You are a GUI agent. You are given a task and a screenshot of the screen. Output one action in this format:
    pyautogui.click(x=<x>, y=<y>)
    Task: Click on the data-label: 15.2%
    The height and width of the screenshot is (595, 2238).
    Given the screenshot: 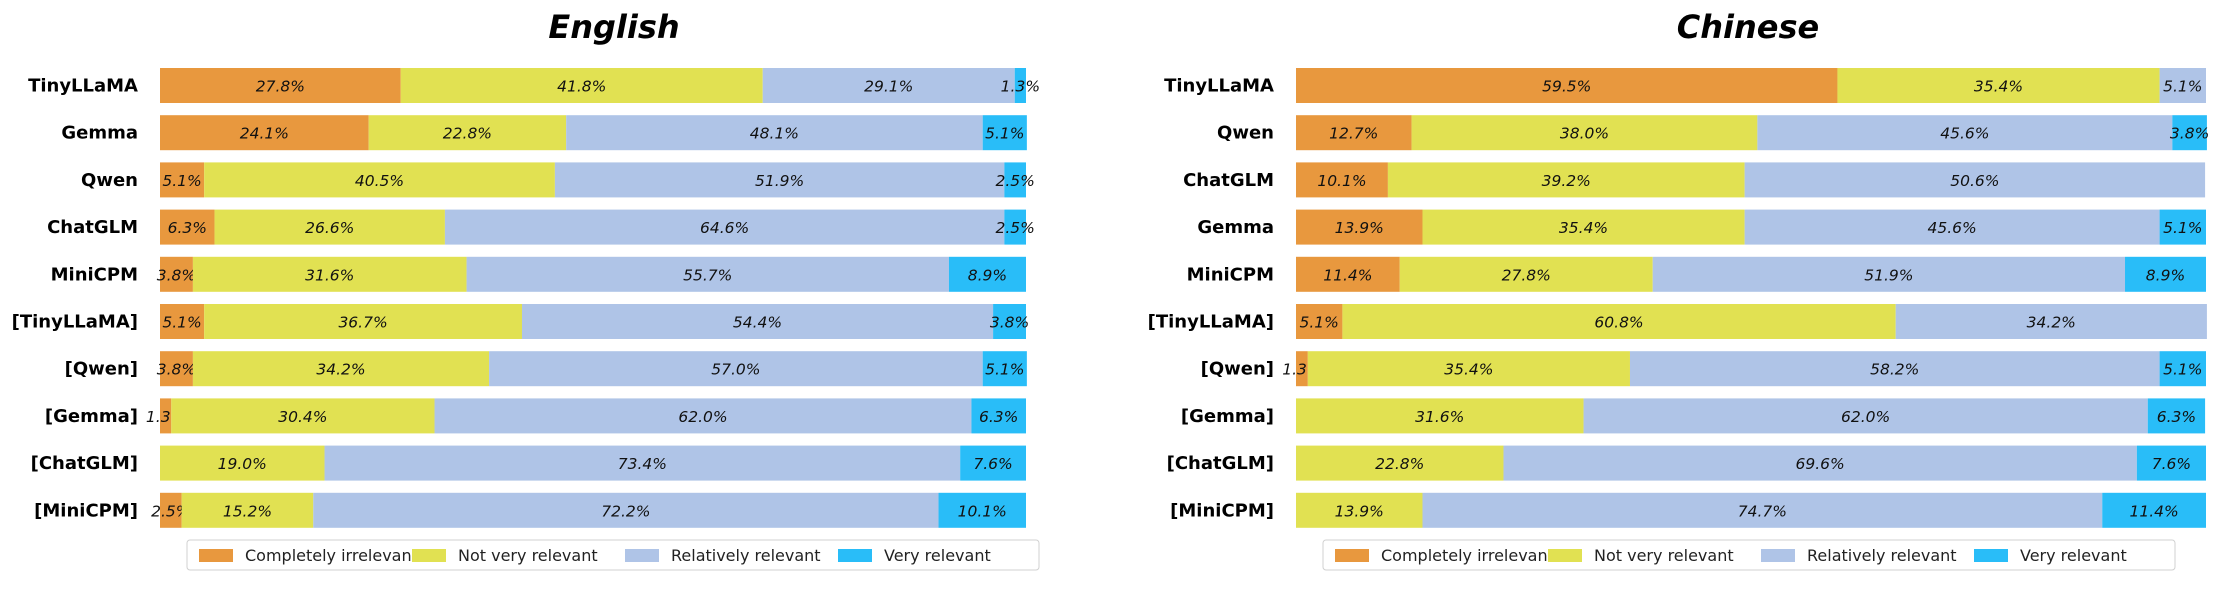 What is the action you would take?
    pyautogui.click(x=247, y=511)
    